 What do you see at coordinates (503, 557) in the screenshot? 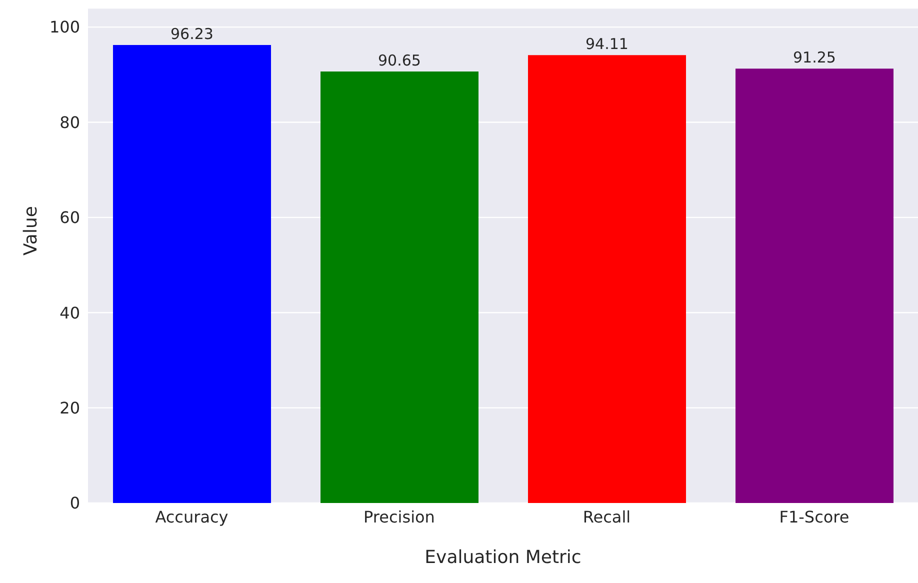
I see `x-axis-title: Evaluation Metric` at bounding box center [503, 557].